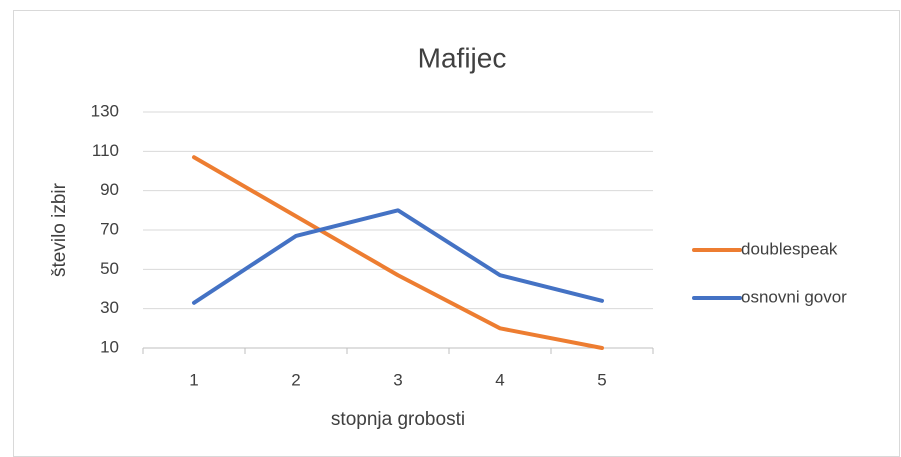 The height and width of the screenshot is (457, 901). Describe the element at coordinates (398, 256) in the screenshot. I see `series-line` at that location.